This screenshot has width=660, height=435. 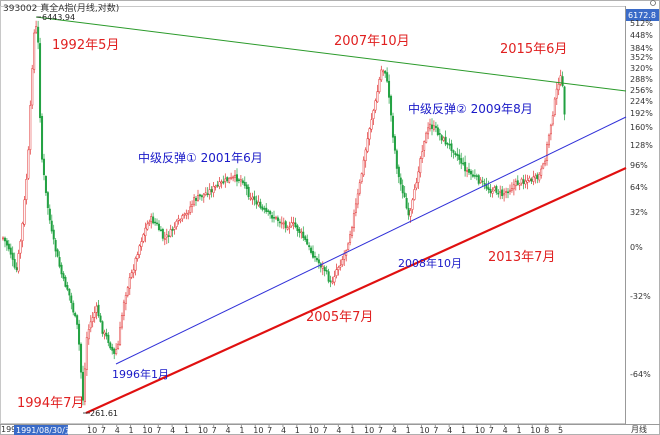 I want to click on svg-text: 1991/08/30/五, so click(x=44, y=430).